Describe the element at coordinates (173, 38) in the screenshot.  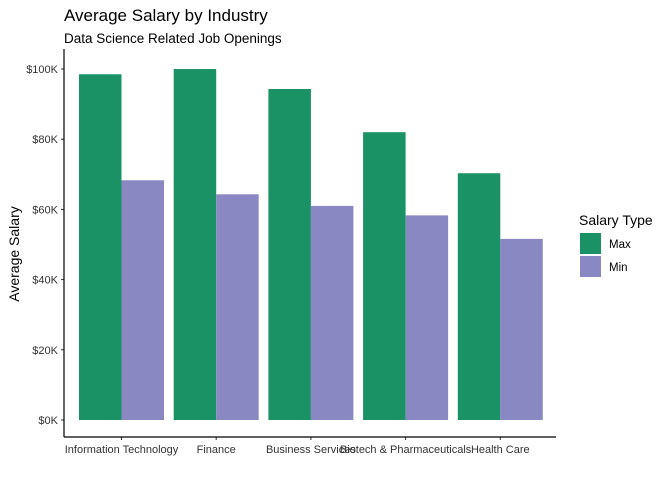
I see `chart-subtitle: Data Science Related Job Openings` at that location.